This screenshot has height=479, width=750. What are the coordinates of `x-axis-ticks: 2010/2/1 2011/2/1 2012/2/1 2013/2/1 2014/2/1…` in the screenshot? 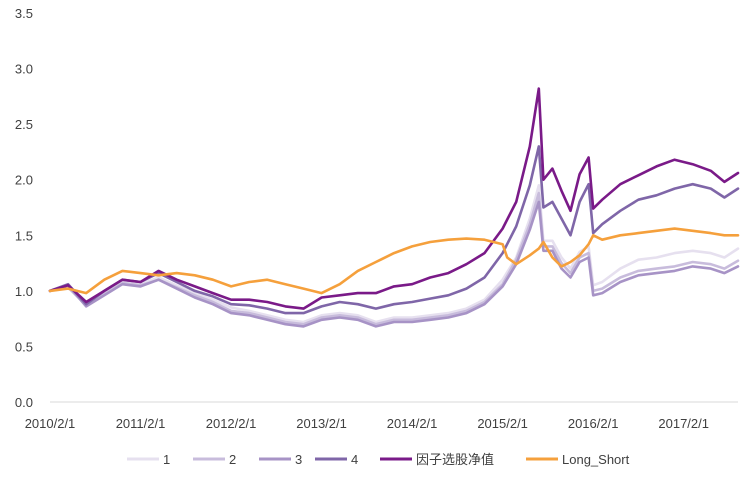 It's located at (367, 423).